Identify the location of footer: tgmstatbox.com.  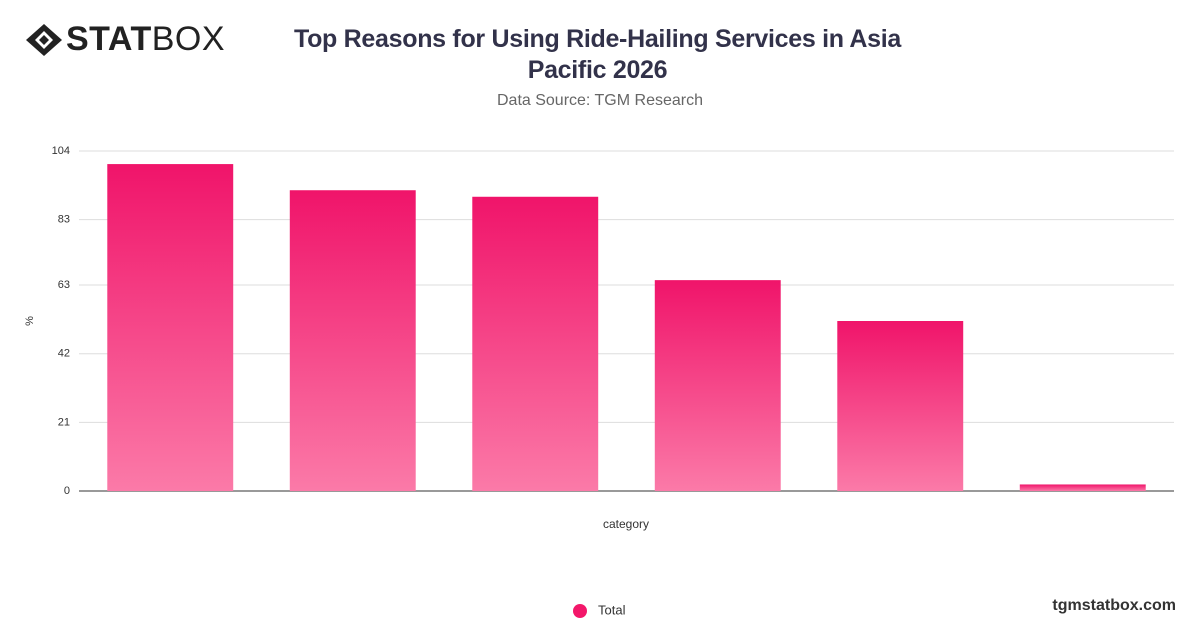
(1114, 605).